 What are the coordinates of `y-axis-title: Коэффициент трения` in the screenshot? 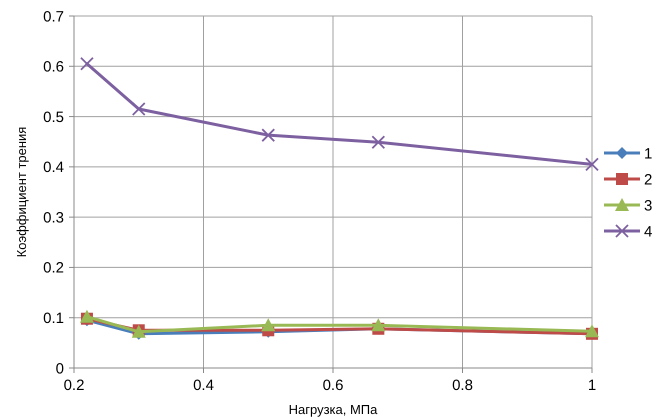 It's located at (21, 192).